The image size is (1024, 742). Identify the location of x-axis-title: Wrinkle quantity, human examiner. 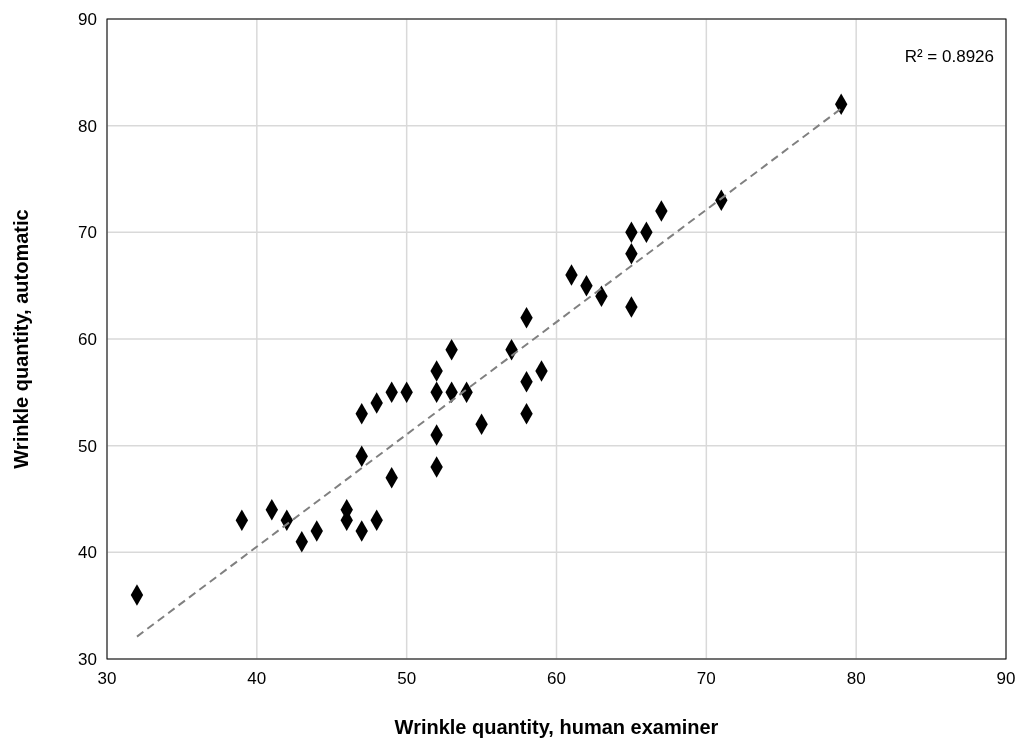
(556, 727).